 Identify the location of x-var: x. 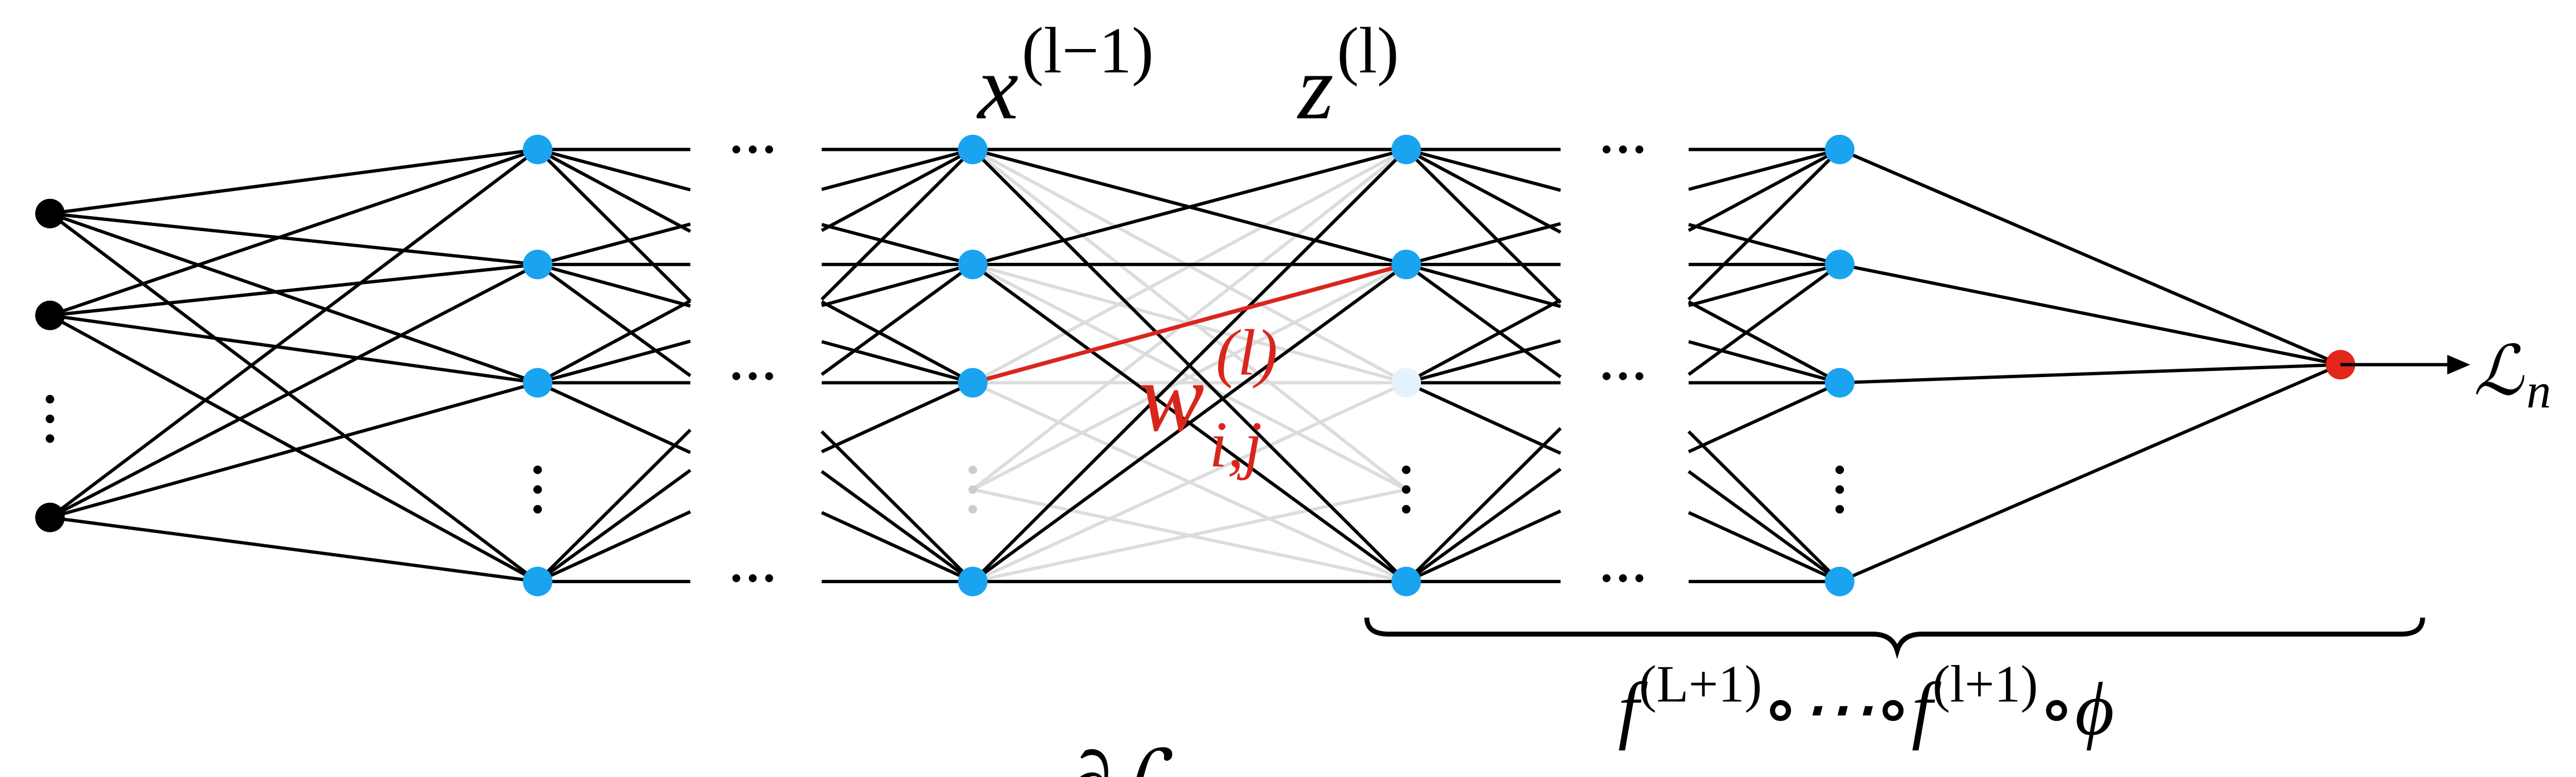
(997, 87).